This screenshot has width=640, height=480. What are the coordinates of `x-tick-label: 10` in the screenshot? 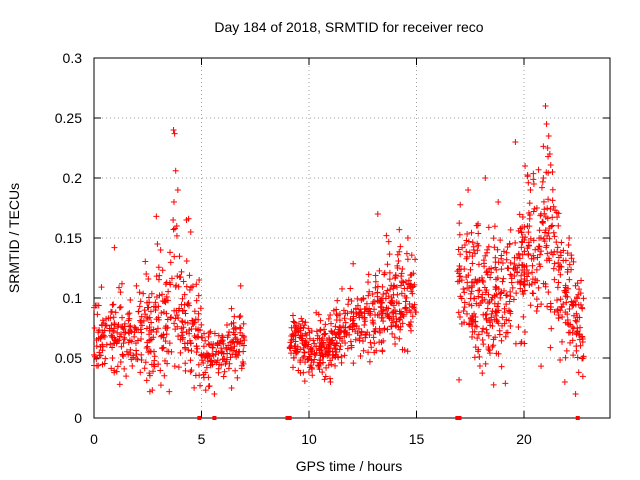 It's located at (309, 439).